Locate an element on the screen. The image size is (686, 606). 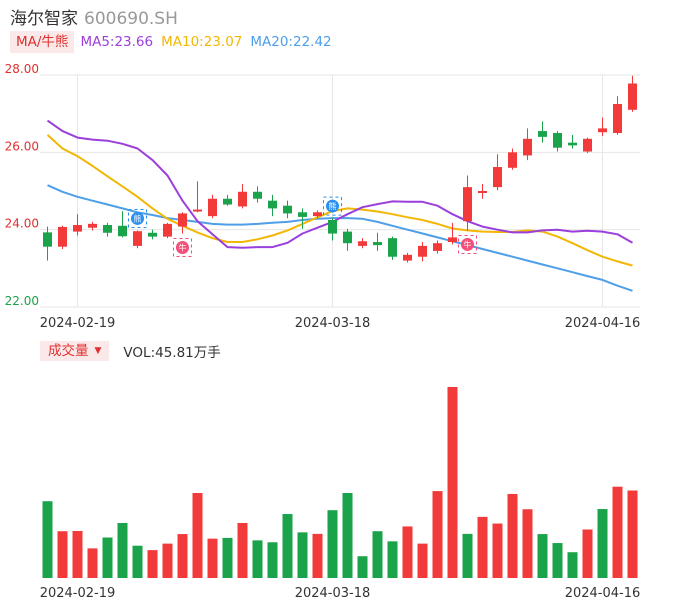
ma10-legend: MA10:23.07 is located at coordinates (202, 42).